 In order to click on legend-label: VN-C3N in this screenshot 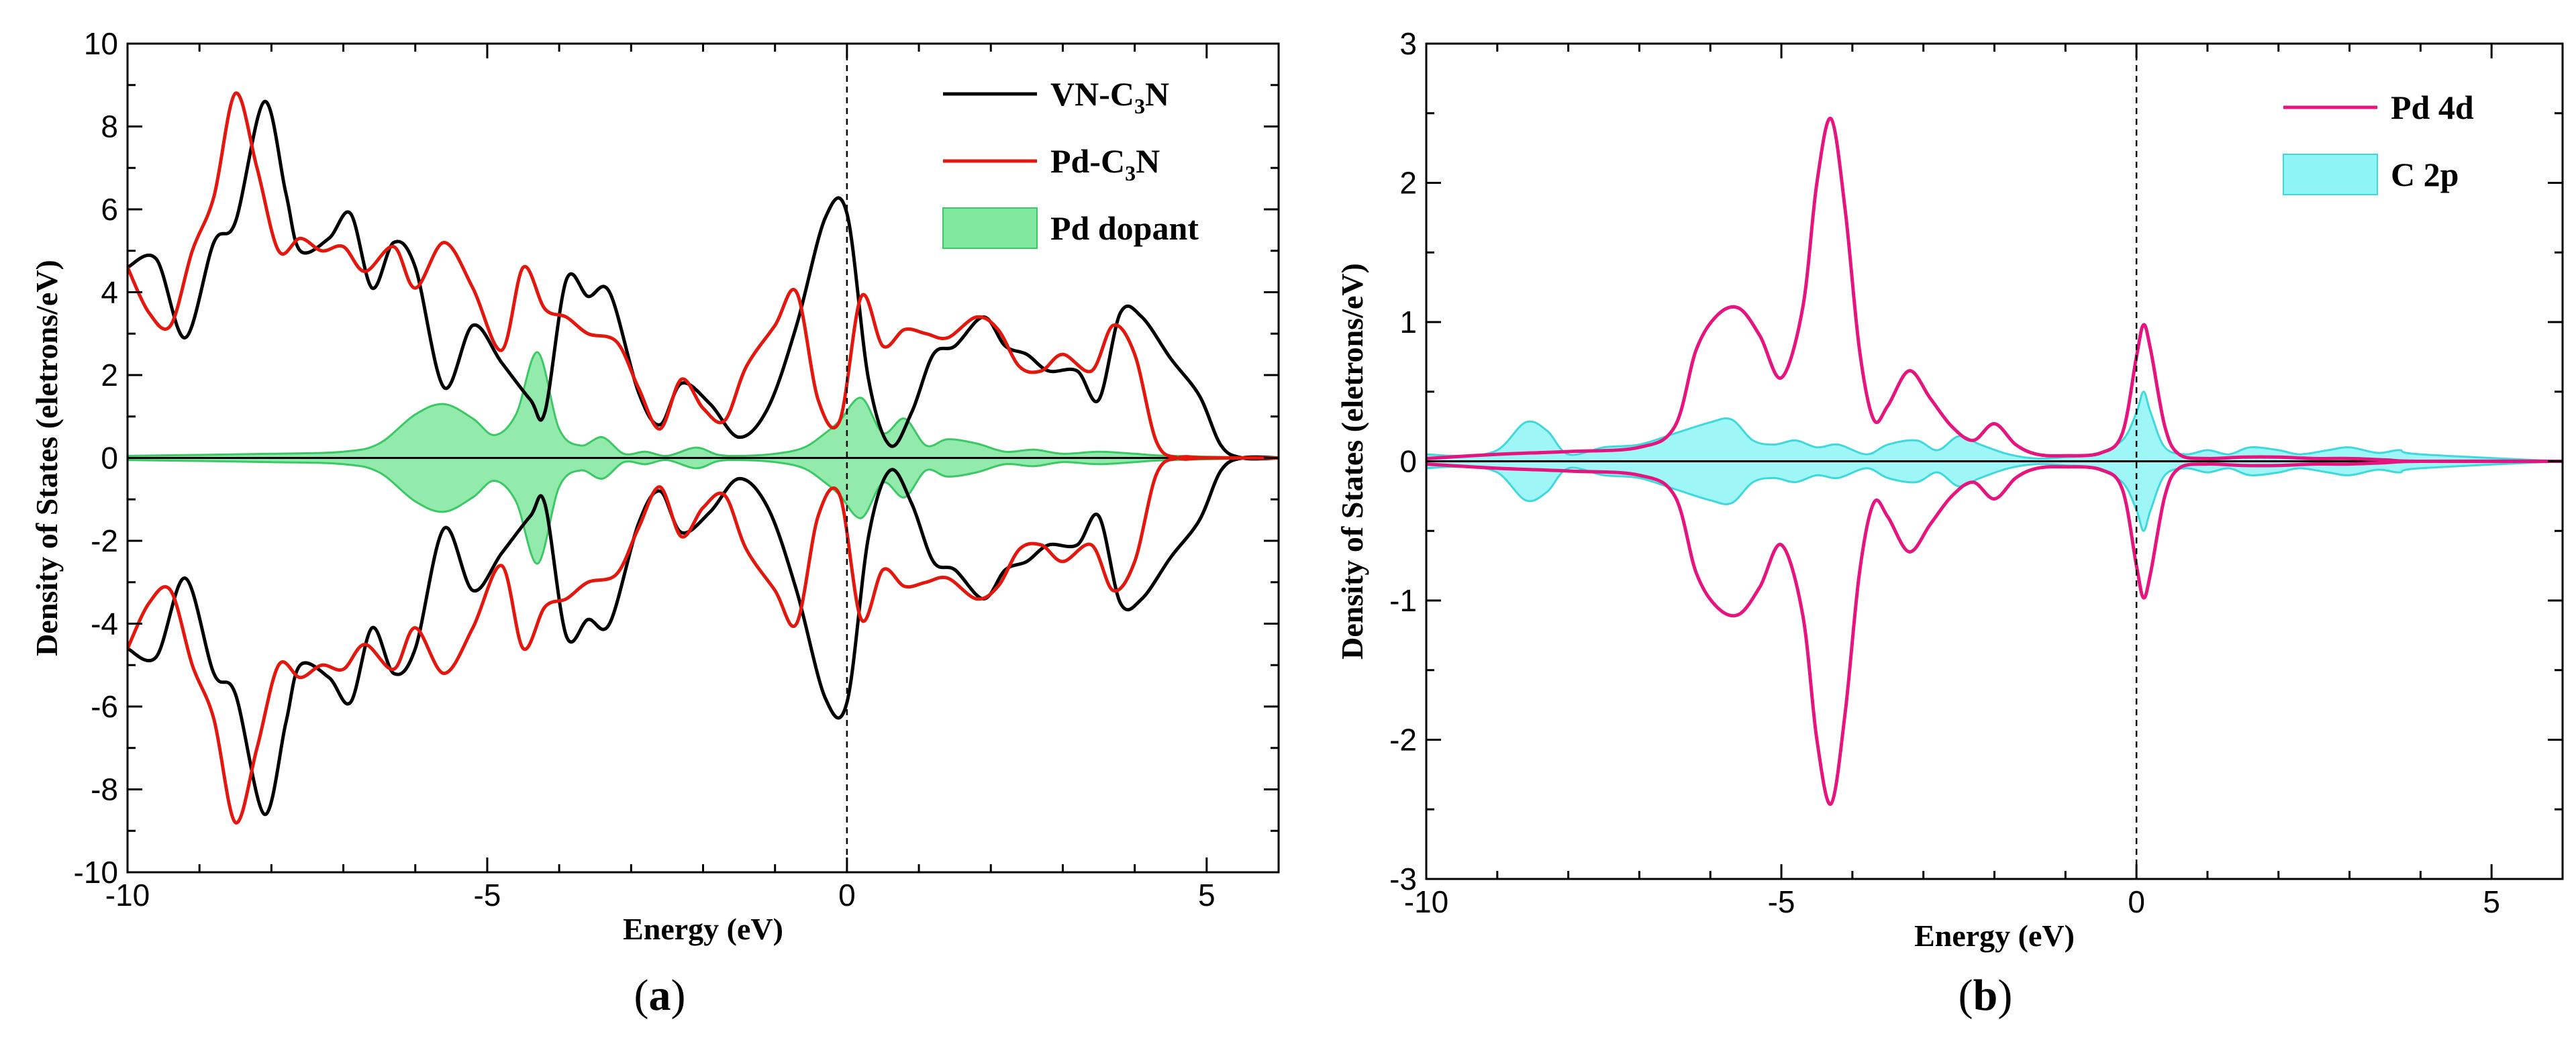, I will do `click(1109, 97)`.